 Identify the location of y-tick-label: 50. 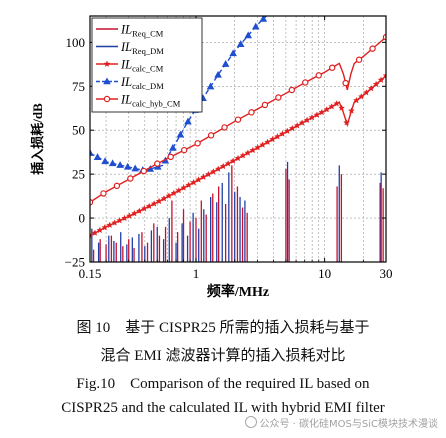
(78, 130).